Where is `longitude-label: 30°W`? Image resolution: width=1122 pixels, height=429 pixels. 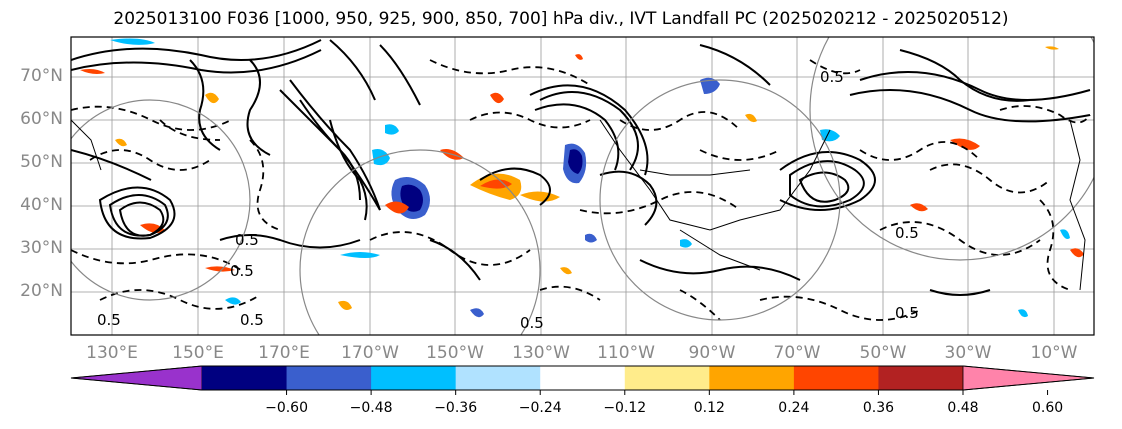 longitude-label: 30°W is located at coordinates (968, 353).